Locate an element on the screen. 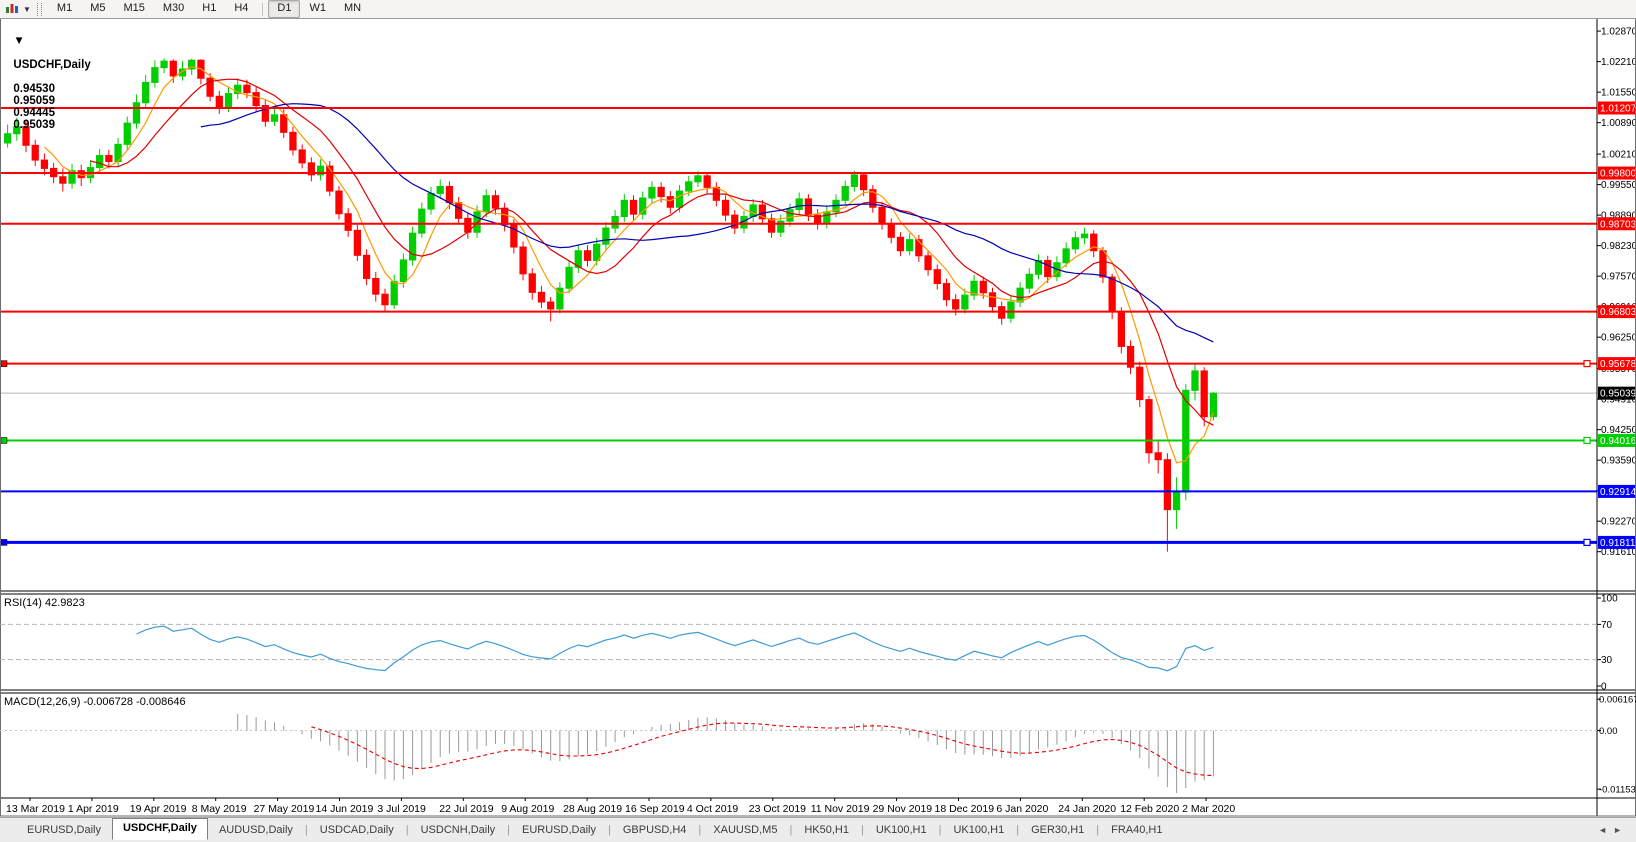 The width and height of the screenshot is (1636, 842). tab-usdcnh-daily: USDCNH,Daily is located at coordinates (458, 829).